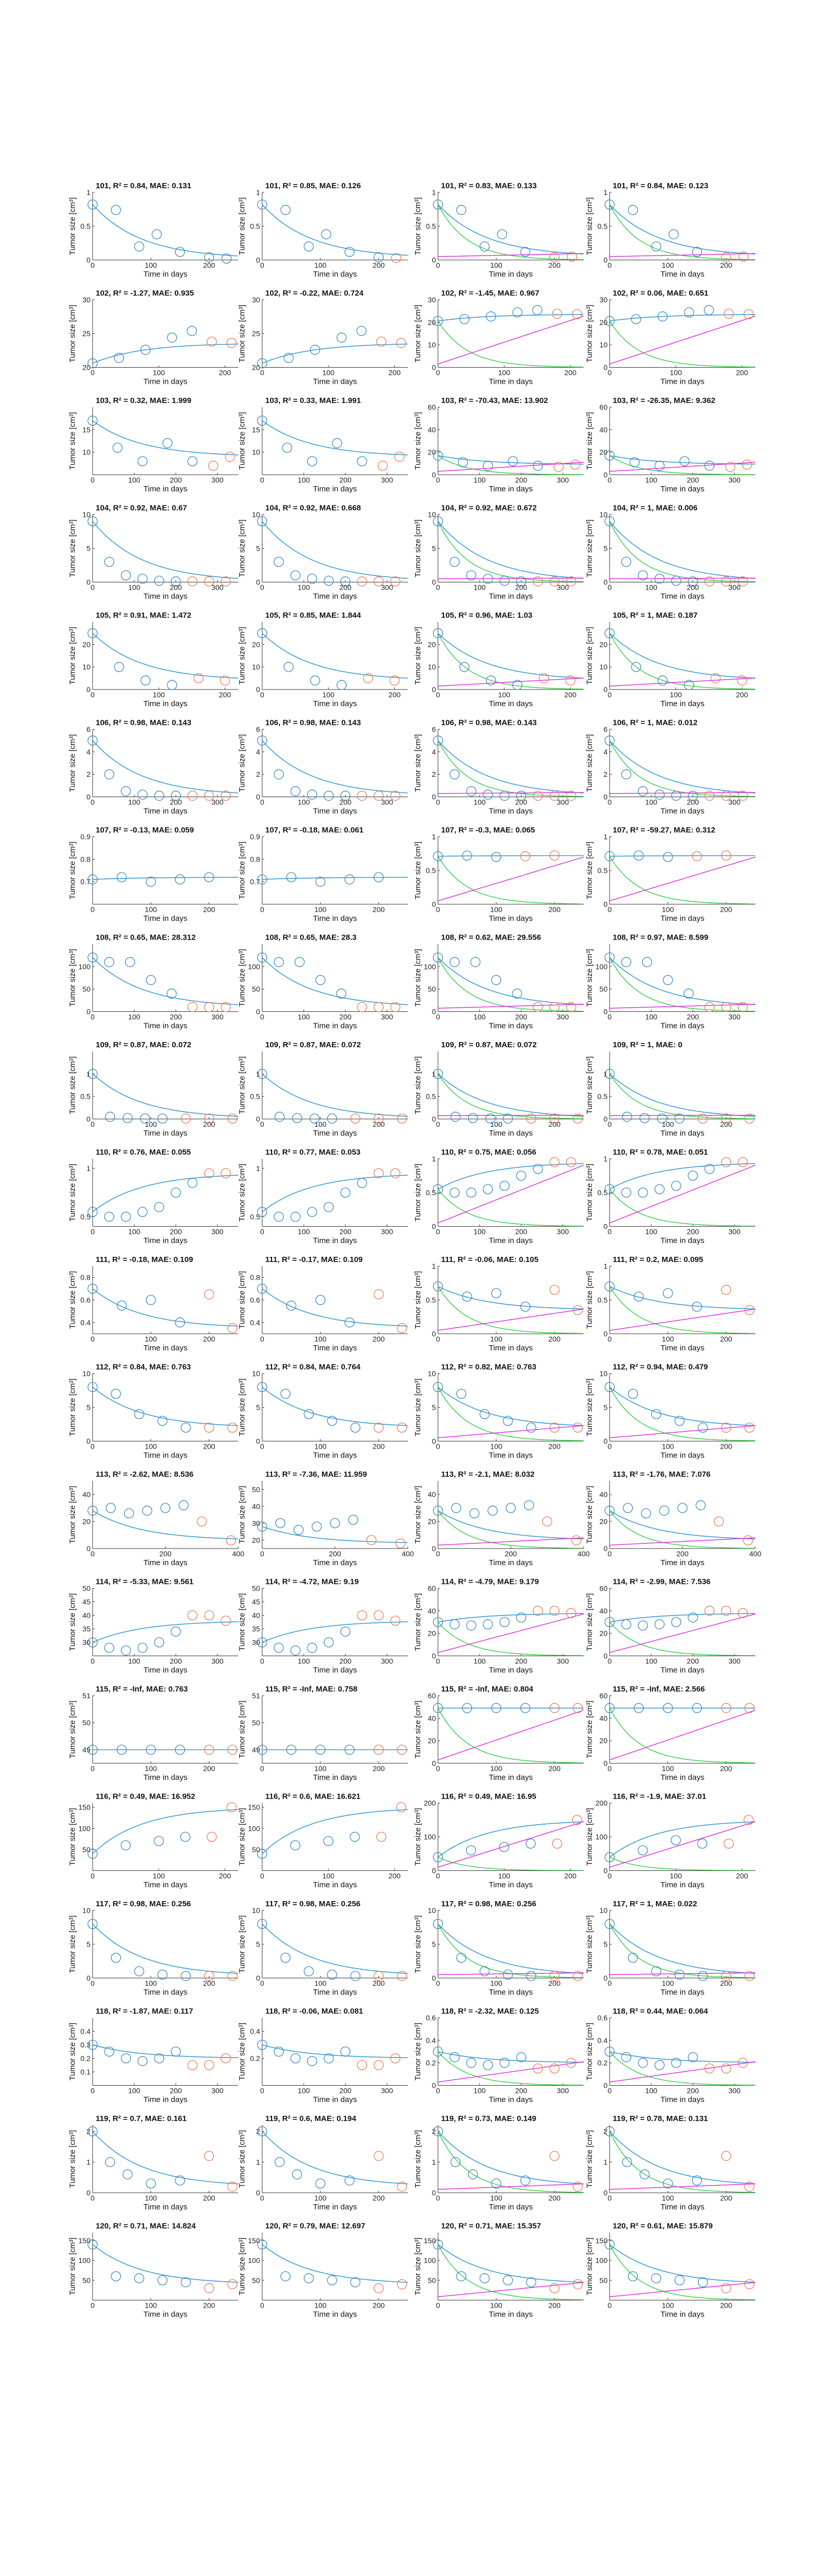 The image size is (813, 2576). What do you see at coordinates (311, 937) in the screenshot?
I see `subplot-title: 108, R² = 0.65, MAE: 28.3` at bounding box center [311, 937].